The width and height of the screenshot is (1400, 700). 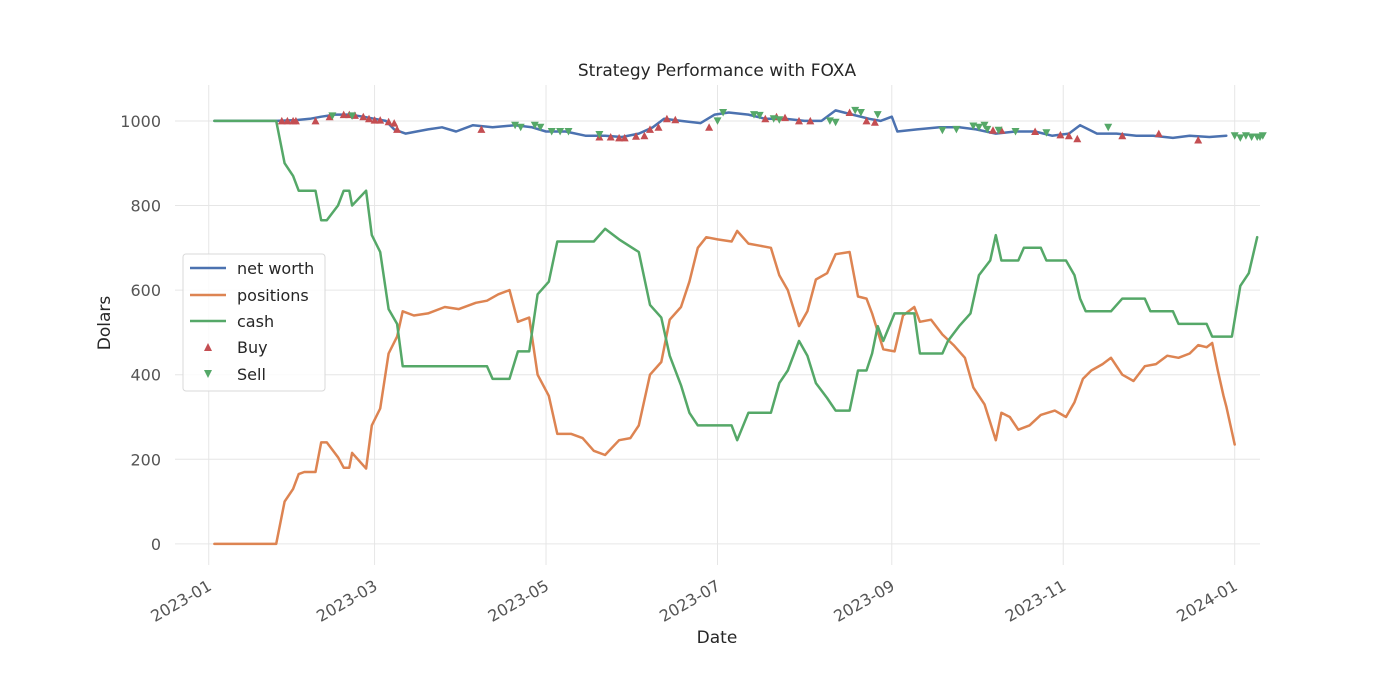 I want to click on trade-markers, so click(x=772, y=125).